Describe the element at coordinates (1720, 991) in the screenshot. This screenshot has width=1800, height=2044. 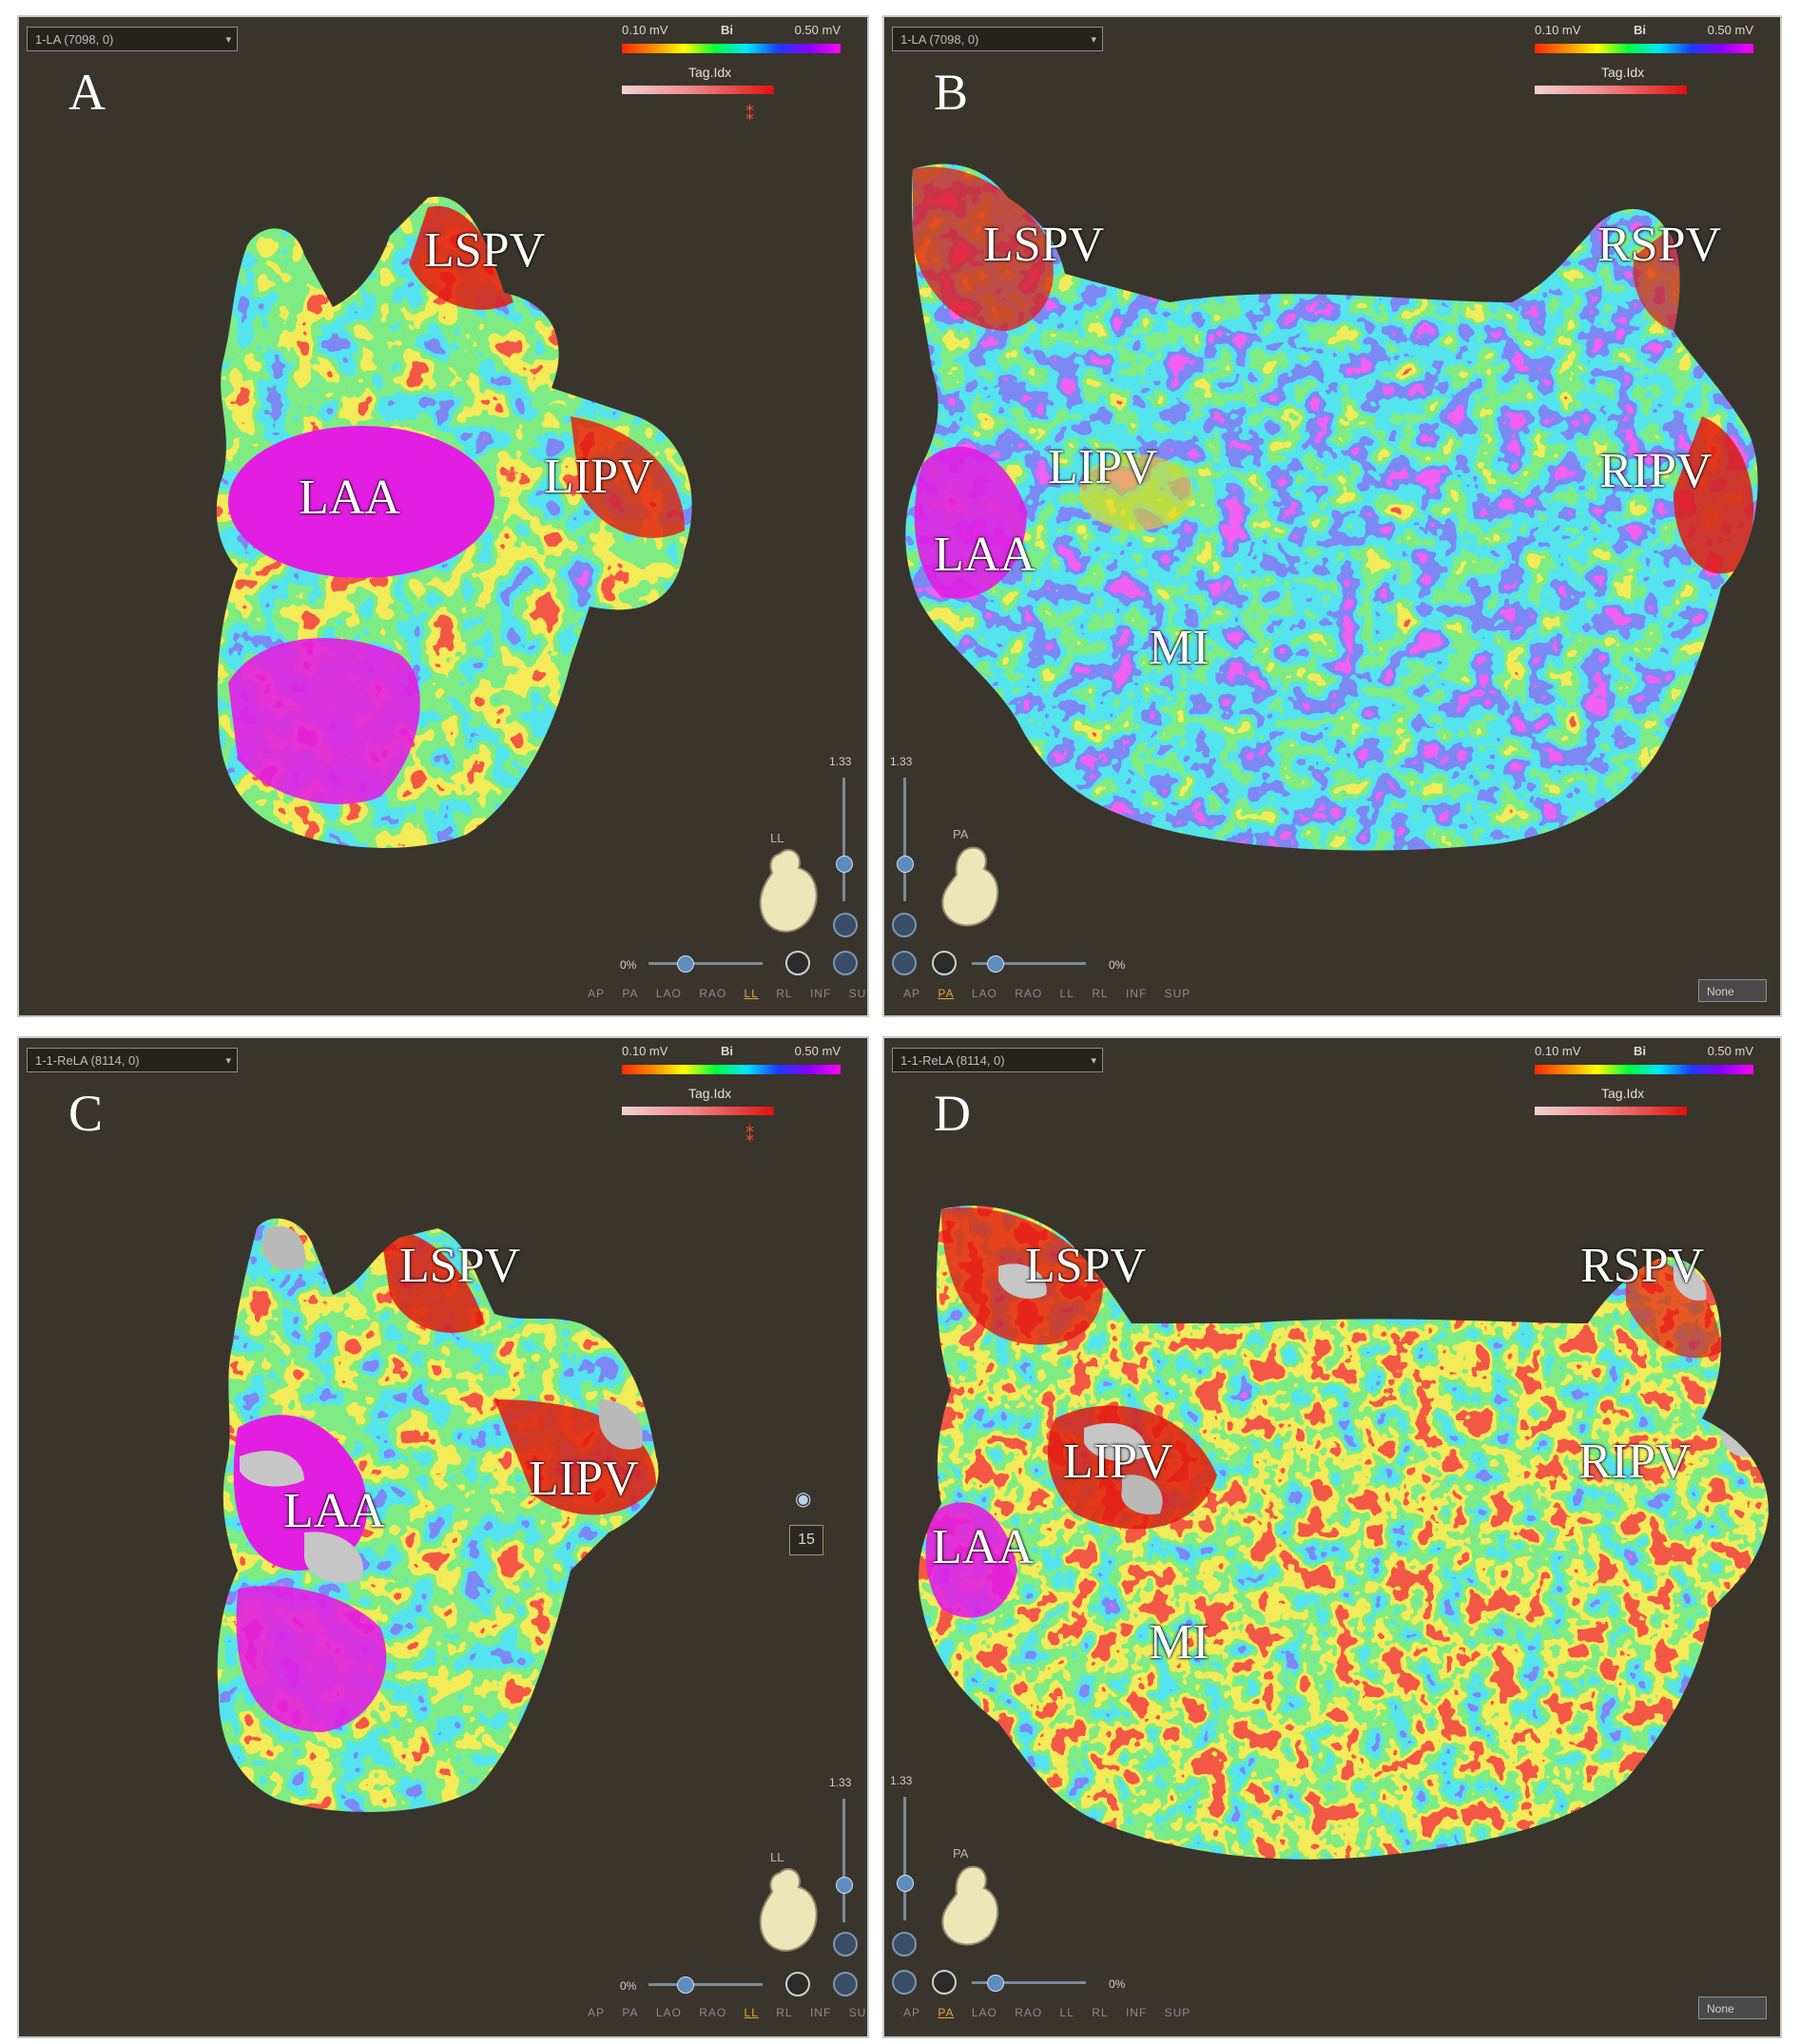
I see `display-mode-value: None` at that location.